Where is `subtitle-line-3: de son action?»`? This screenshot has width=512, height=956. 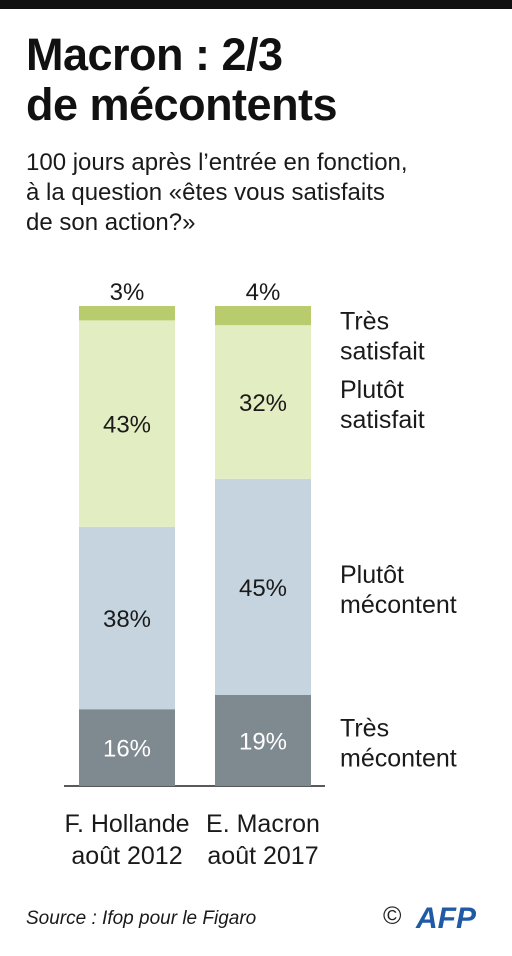 subtitle-line-3: de son action?» is located at coordinates (111, 222).